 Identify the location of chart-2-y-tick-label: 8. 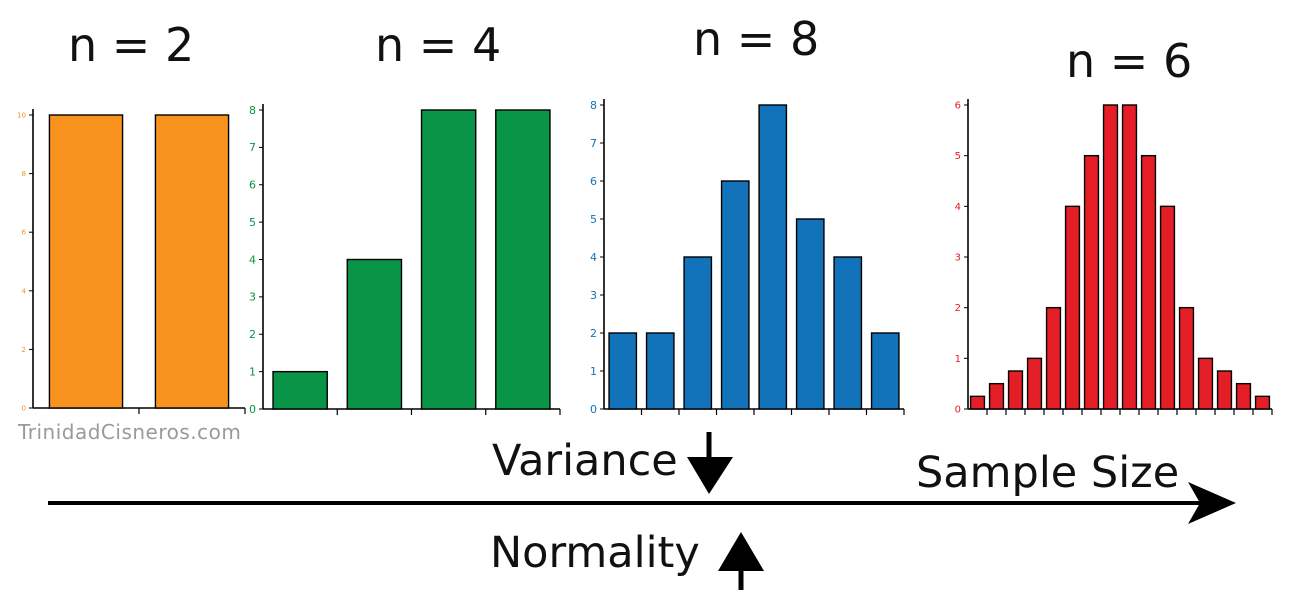
(252, 110).